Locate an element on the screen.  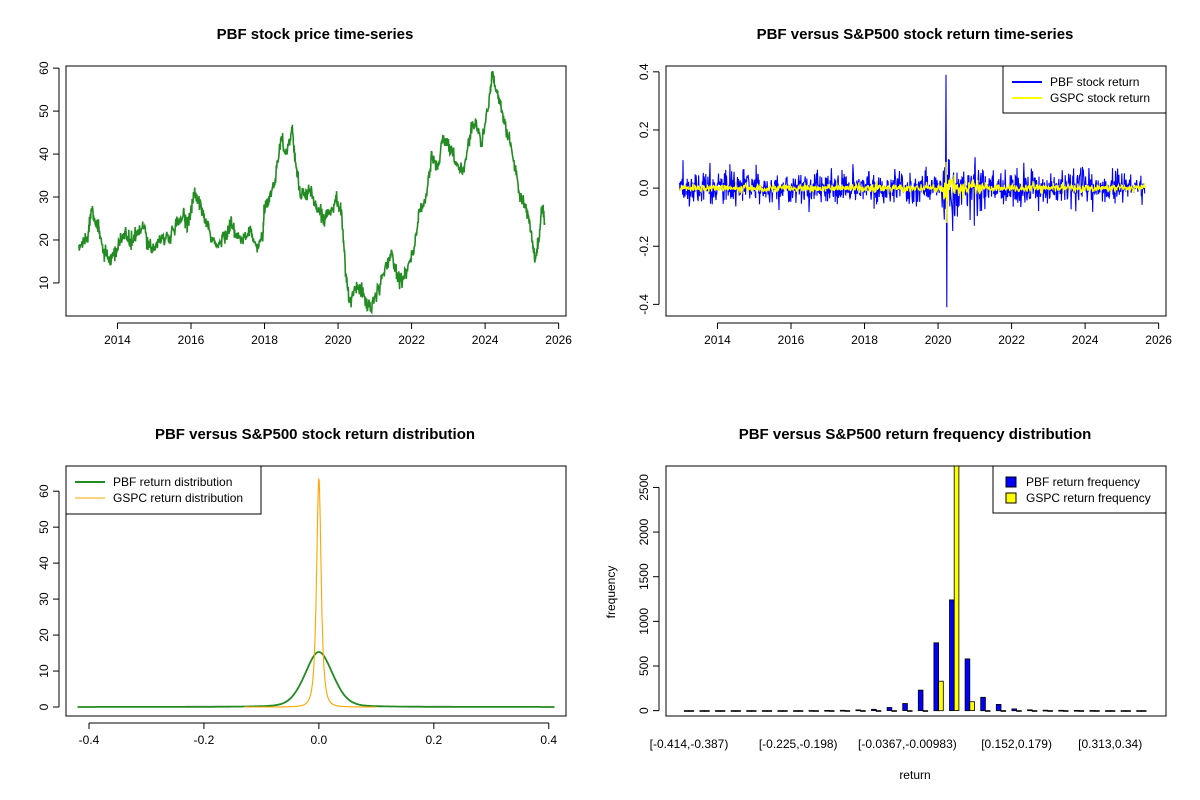
legend-label-pbf: PBF return distribution is located at coordinates (172, 482).